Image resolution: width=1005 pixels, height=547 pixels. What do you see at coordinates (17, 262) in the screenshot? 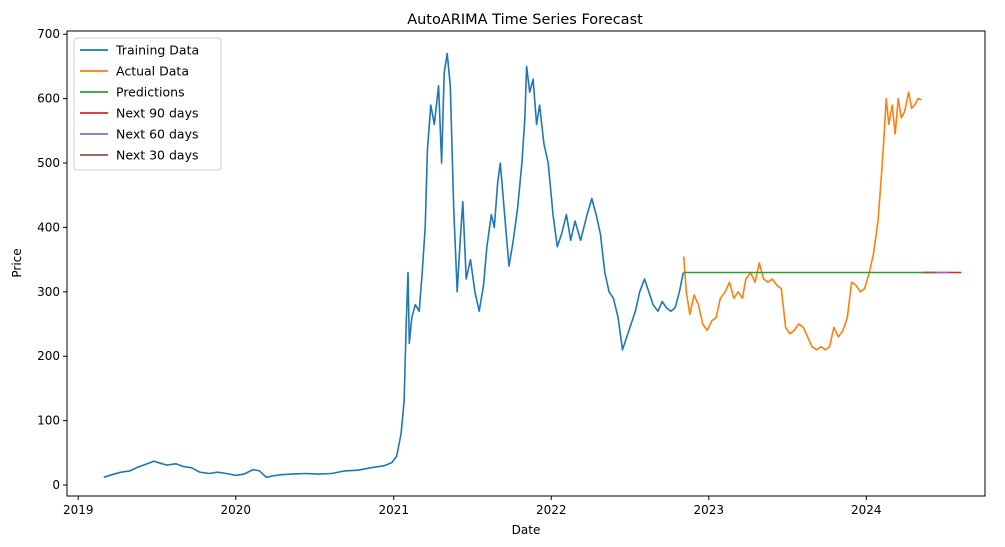
I see `y-axis-title: Price` at bounding box center [17, 262].